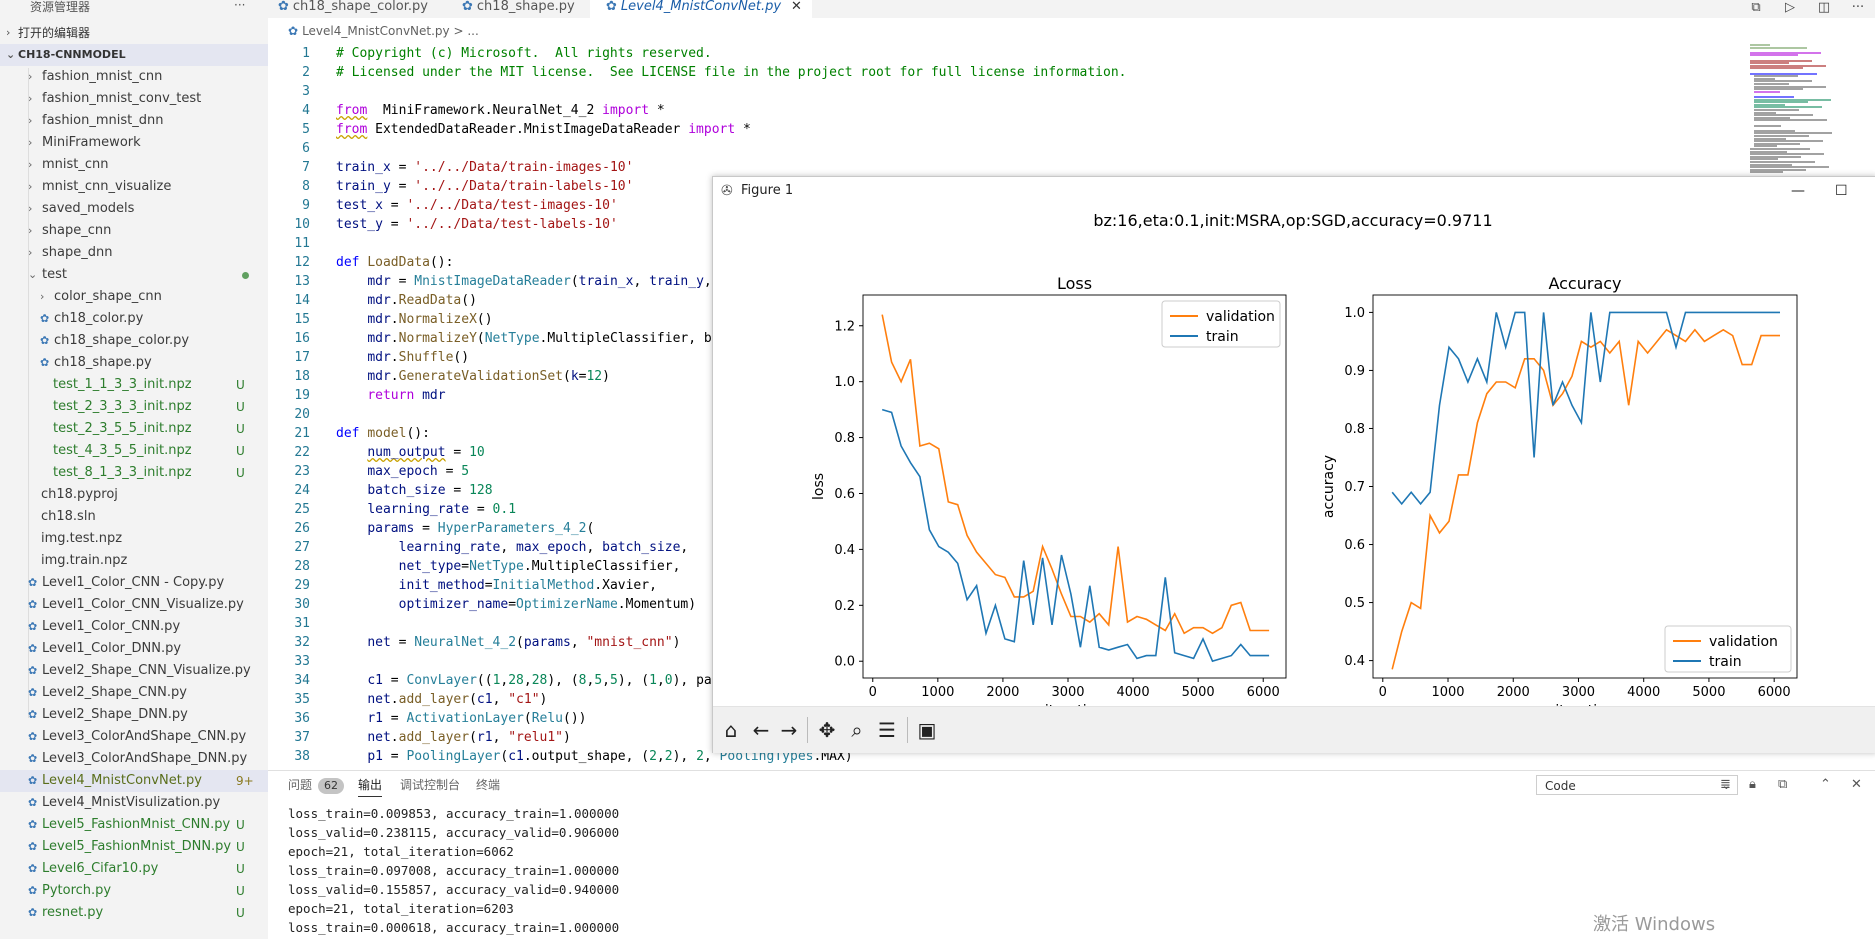  What do you see at coordinates (134, 253) in the screenshot?
I see `tree-folder-8: › shape_dnn` at bounding box center [134, 253].